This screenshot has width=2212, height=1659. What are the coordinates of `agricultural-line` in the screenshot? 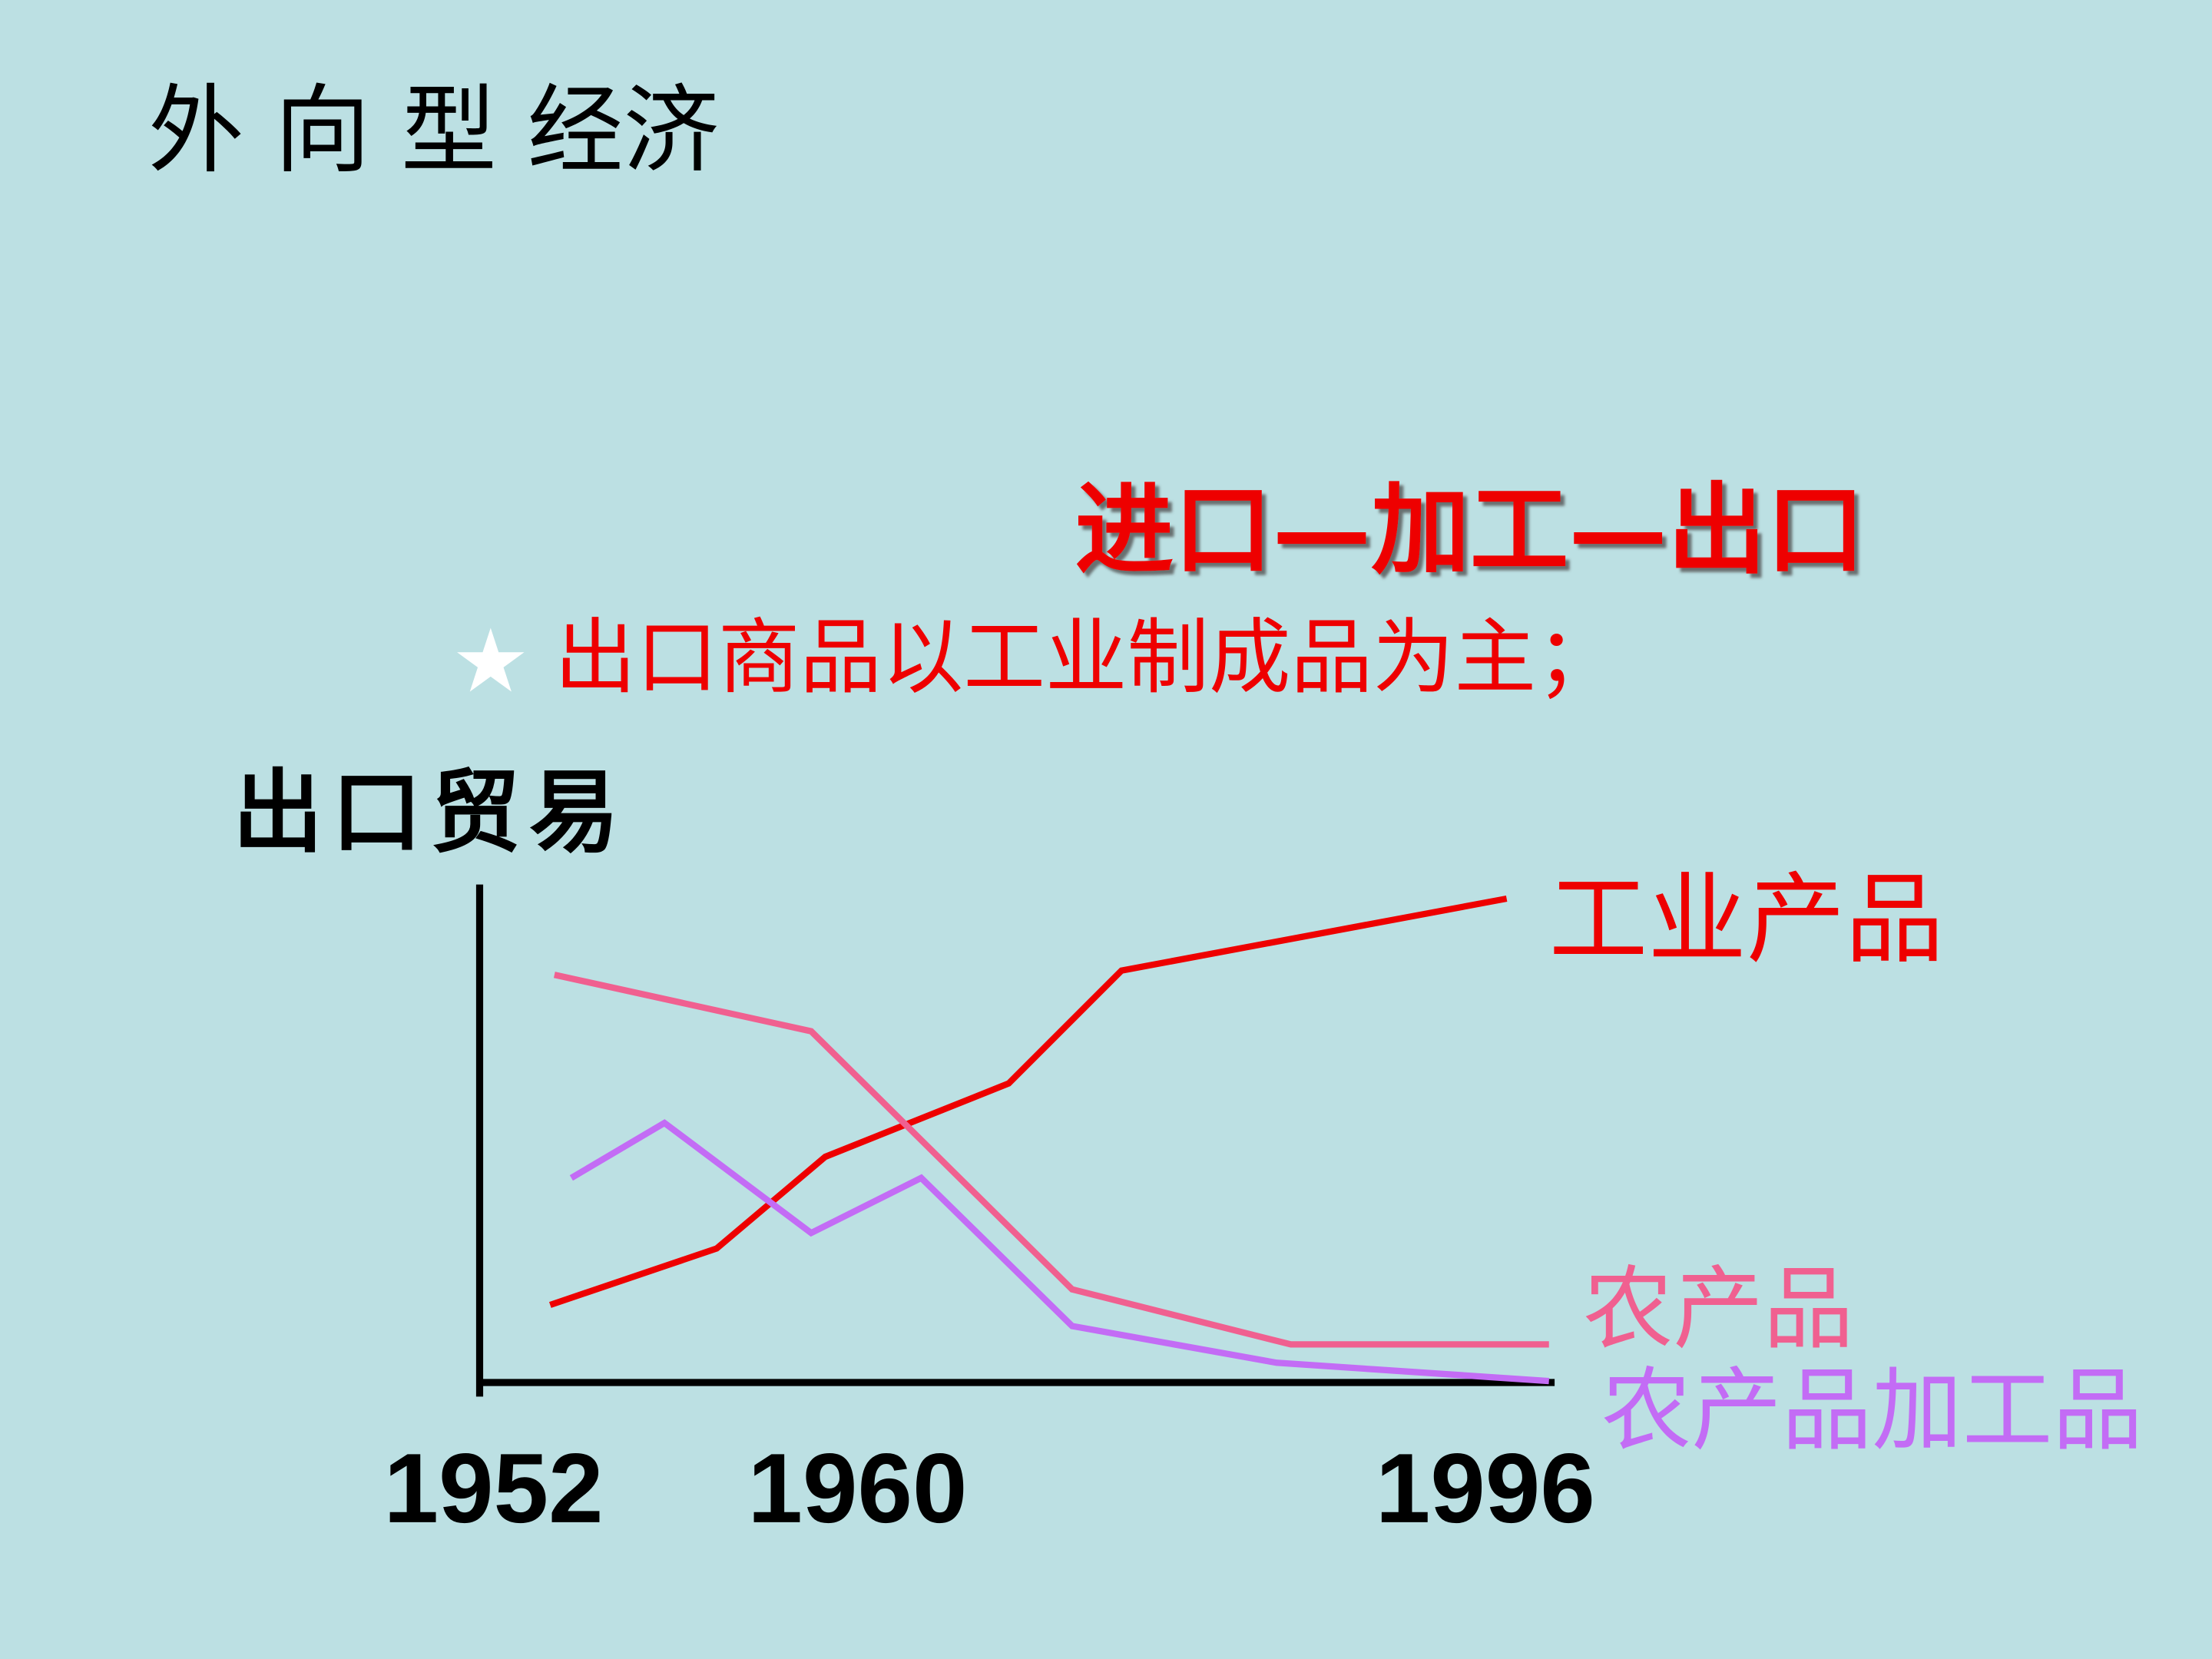 It's located at (1051, 1160).